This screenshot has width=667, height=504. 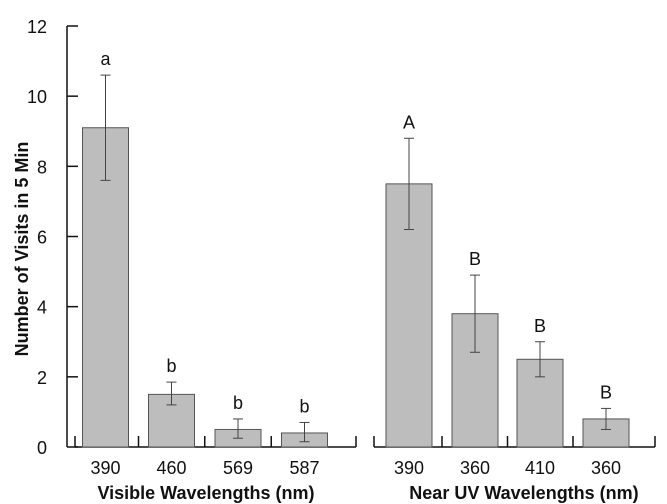 I want to click on y-axis-label: Number of Visits in 5 Min, so click(x=22, y=249).